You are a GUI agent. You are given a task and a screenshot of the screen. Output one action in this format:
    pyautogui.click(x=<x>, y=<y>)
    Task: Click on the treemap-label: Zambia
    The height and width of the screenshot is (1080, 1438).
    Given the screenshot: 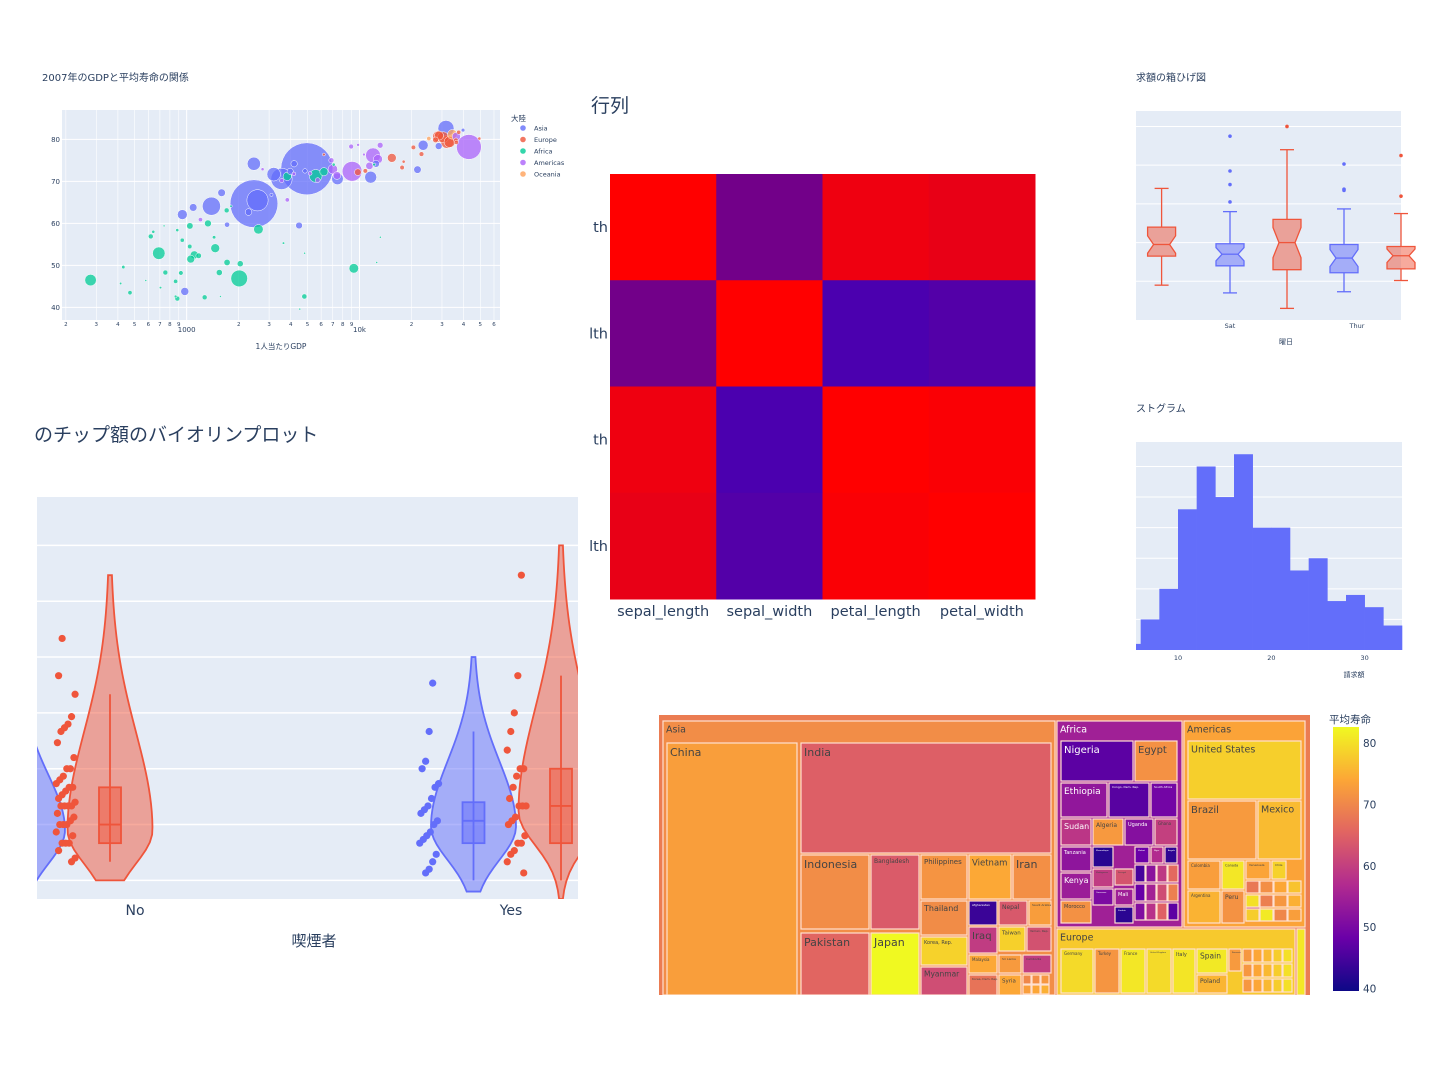 What is the action you would take?
    pyautogui.click(x=1122, y=911)
    